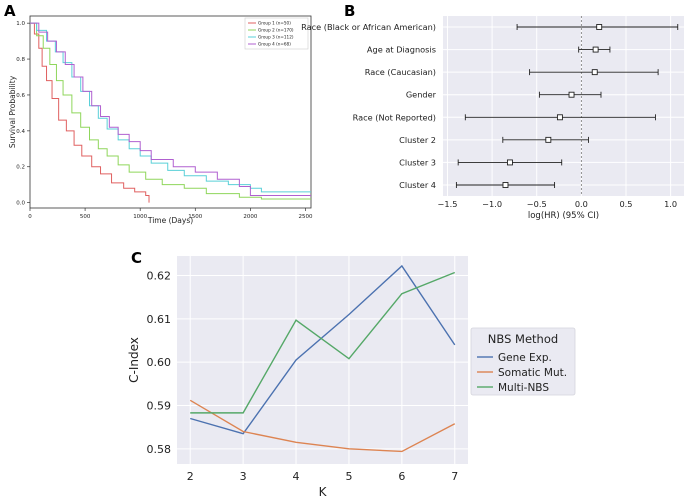 This screenshot has width=685, height=497. I want to click on x-axis-label: log(HR) (95% CI), so click(563, 216).